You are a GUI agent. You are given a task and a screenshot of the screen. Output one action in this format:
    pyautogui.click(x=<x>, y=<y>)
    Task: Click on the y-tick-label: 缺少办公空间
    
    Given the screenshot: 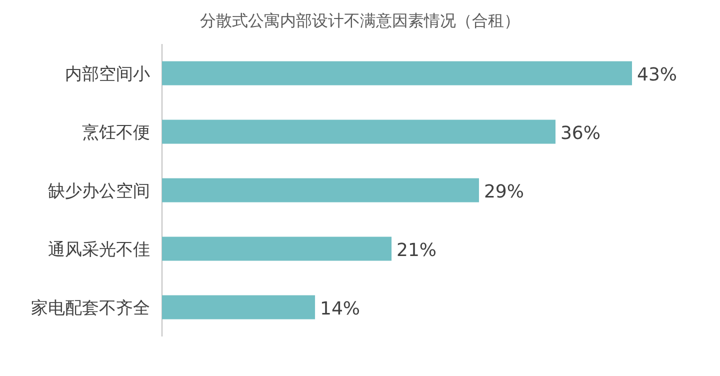 What is the action you would take?
    pyautogui.click(x=99, y=191)
    